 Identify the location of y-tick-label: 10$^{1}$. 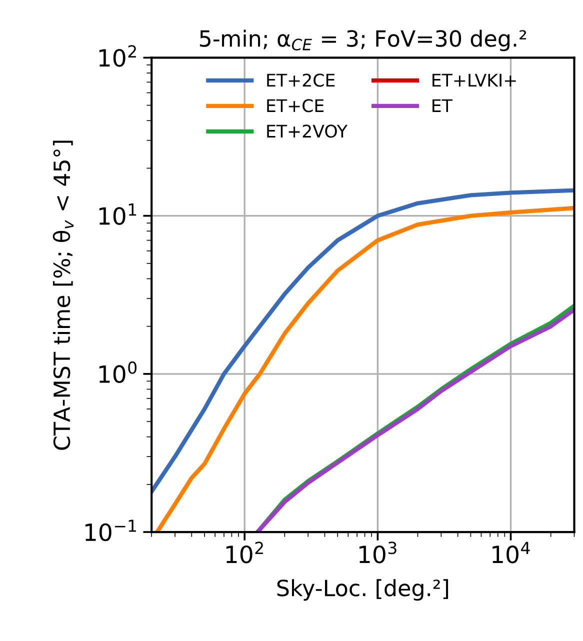
(117, 214).